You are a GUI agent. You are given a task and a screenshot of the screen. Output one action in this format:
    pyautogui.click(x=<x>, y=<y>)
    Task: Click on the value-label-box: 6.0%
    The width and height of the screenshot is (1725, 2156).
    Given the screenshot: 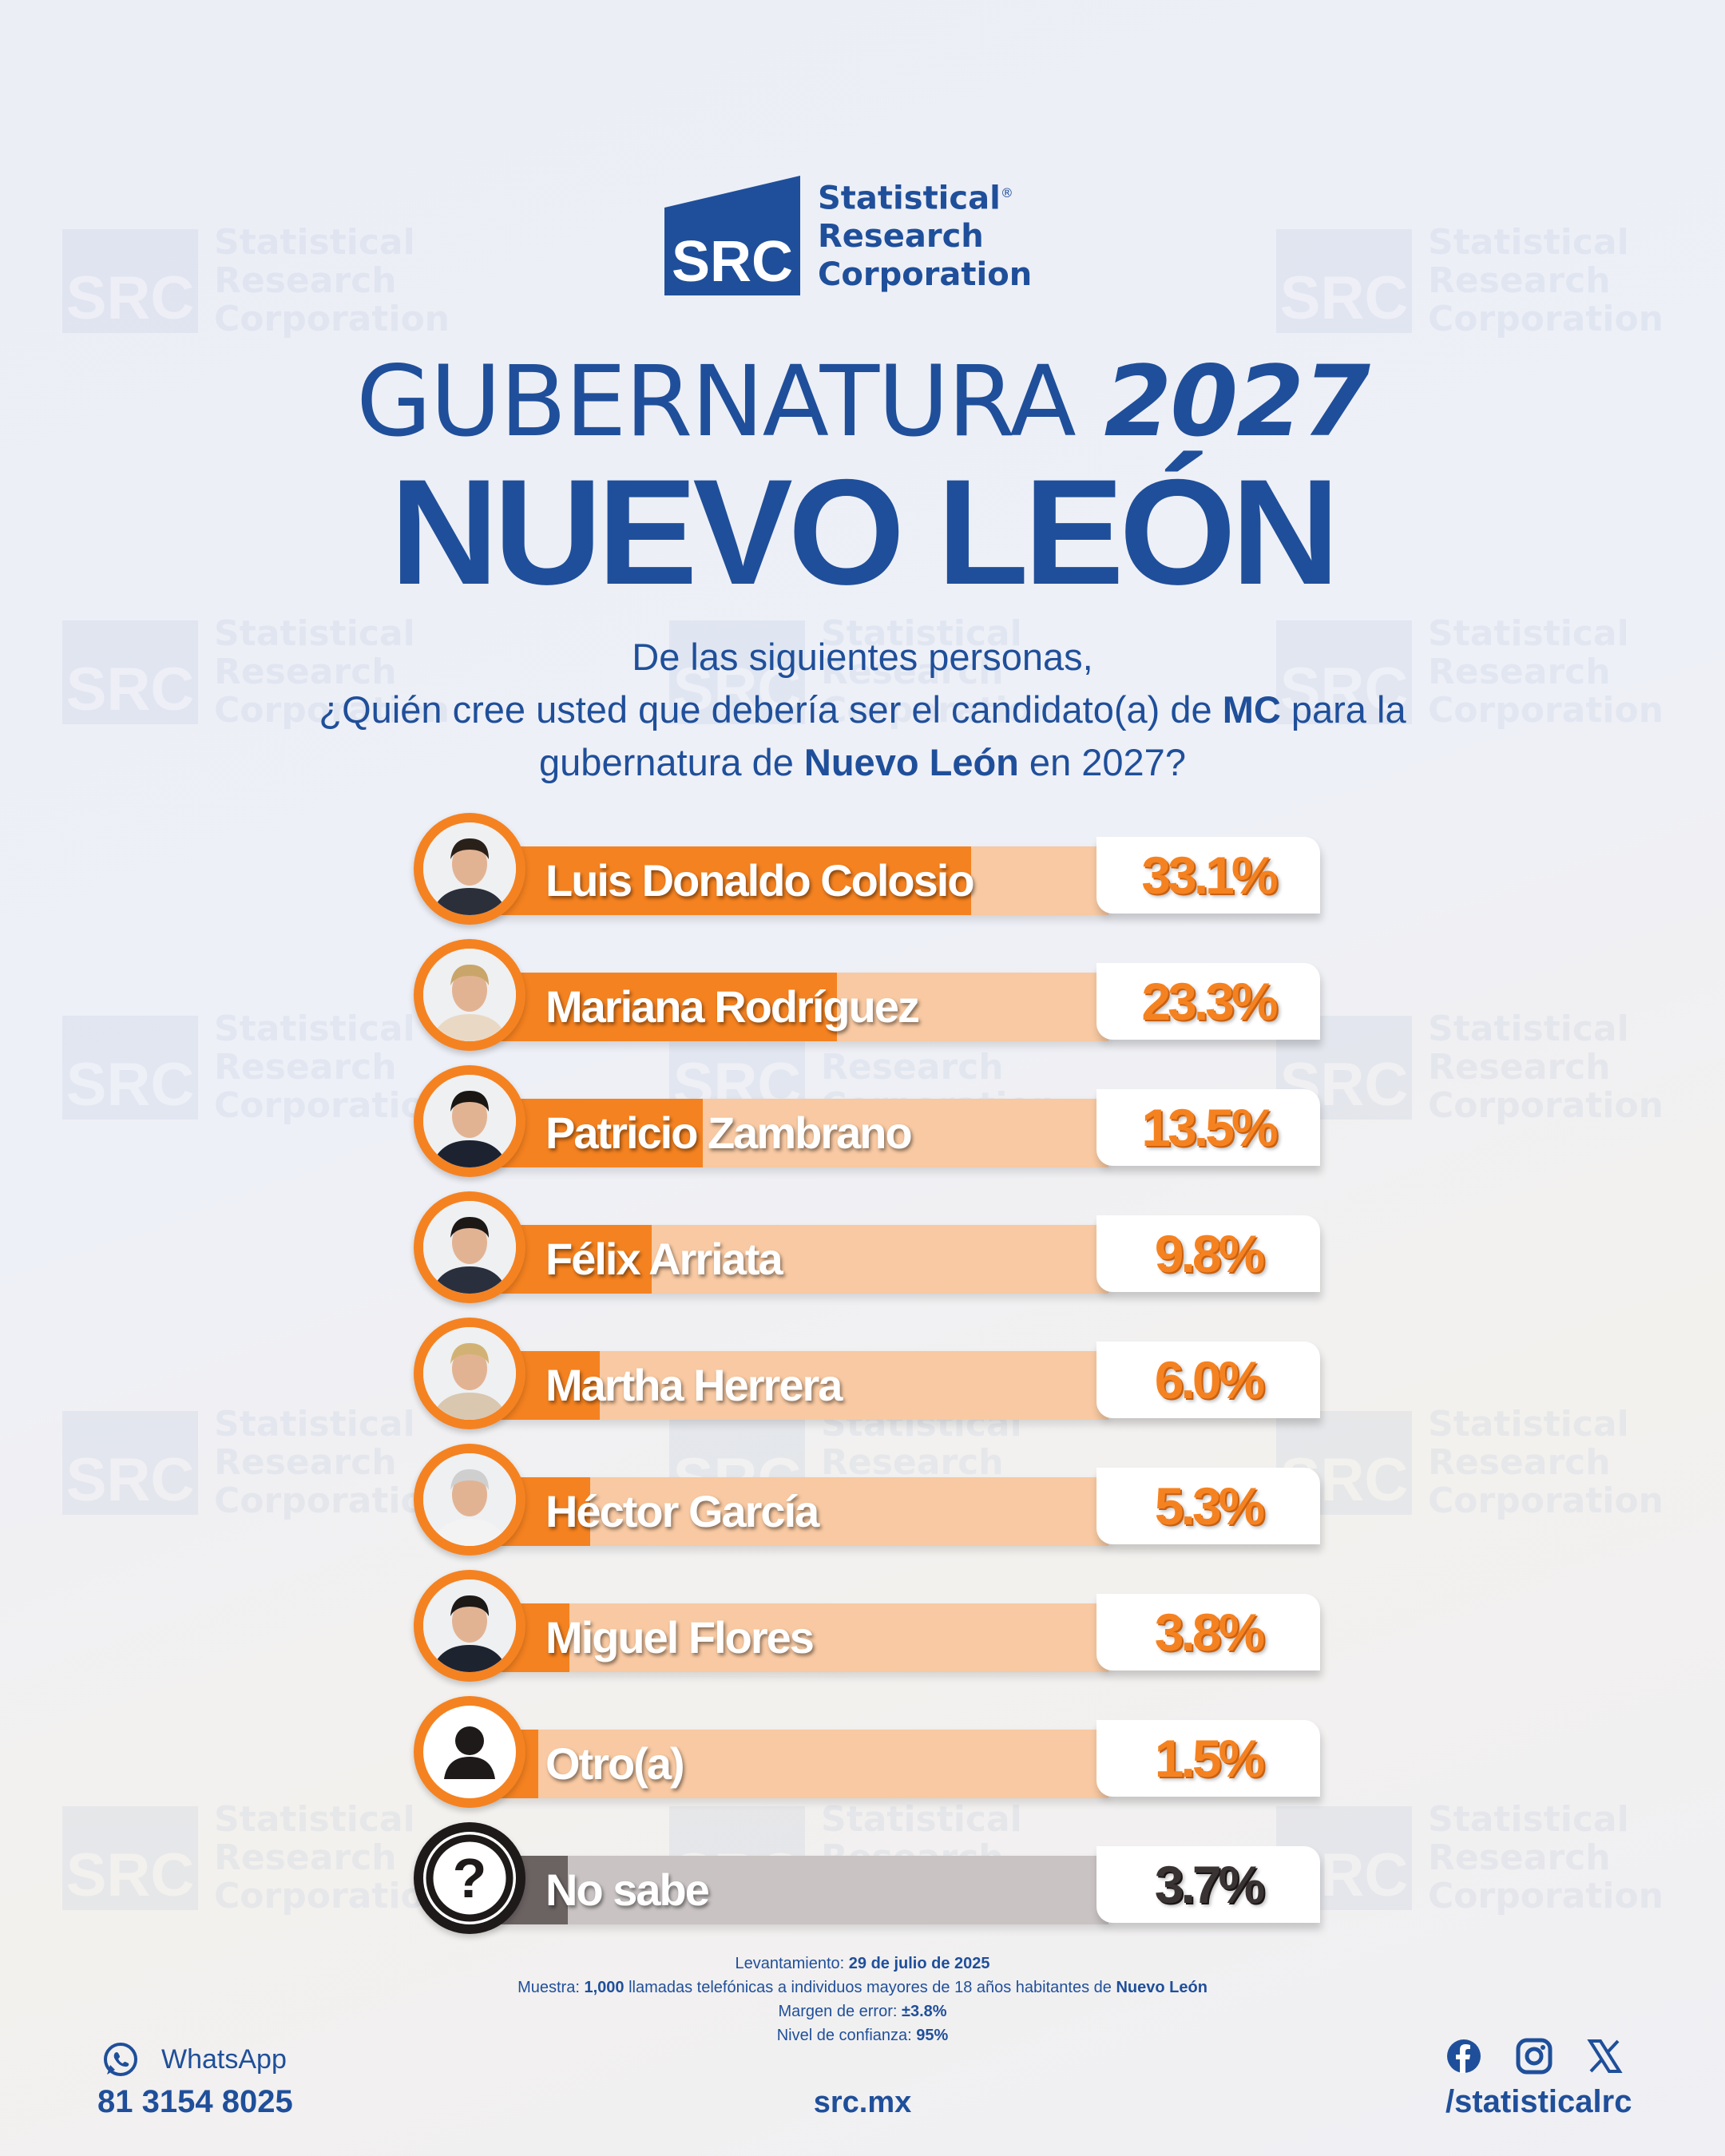 What is the action you would take?
    pyautogui.click(x=1208, y=1380)
    